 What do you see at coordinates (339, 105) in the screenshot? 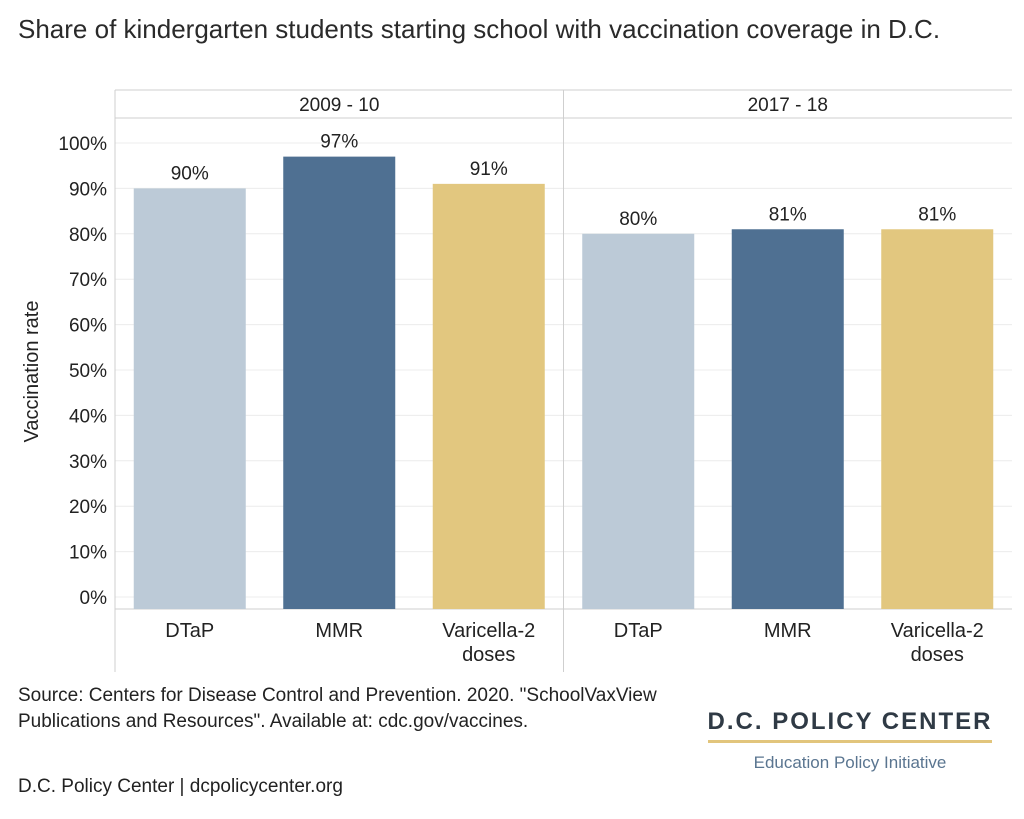
I see `panel-label: 2009 - 10` at bounding box center [339, 105].